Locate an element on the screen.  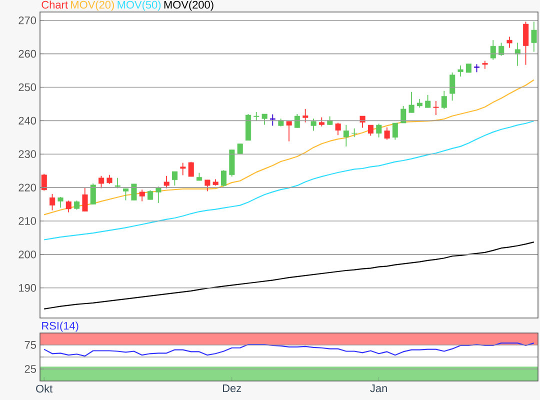
text: MOV(50) is located at coordinates (139, 5).